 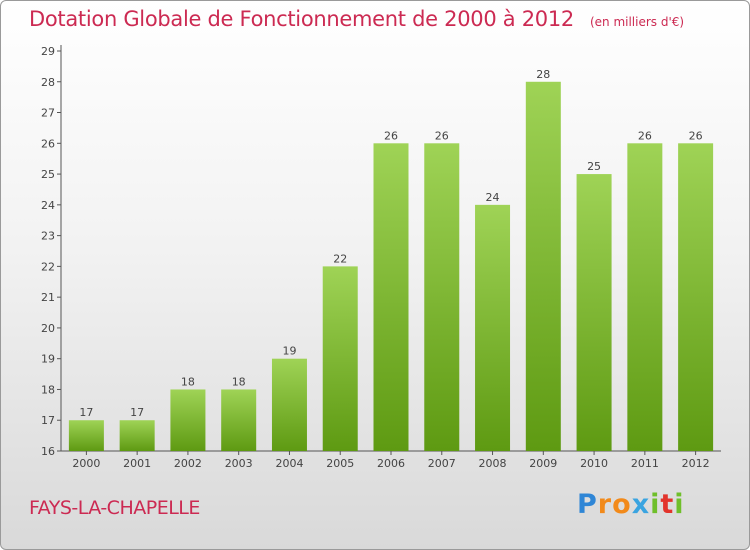 What do you see at coordinates (667, 504) in the screenshot?
I see `proxiti-logo-letter: t` at bounding box center [667, 504].